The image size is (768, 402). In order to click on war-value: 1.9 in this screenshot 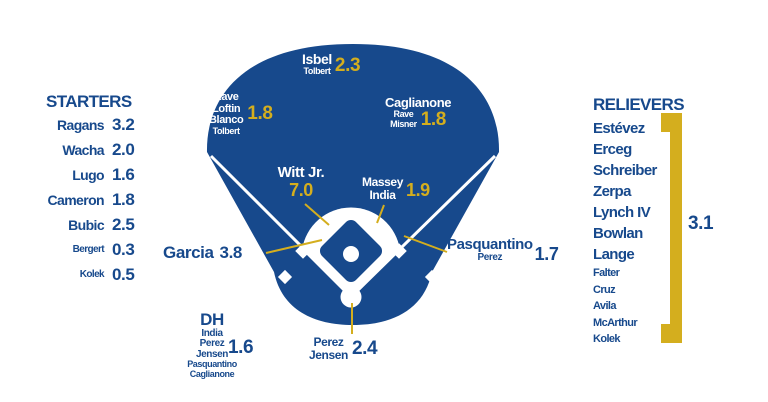, I will do `click(417, 190)`.